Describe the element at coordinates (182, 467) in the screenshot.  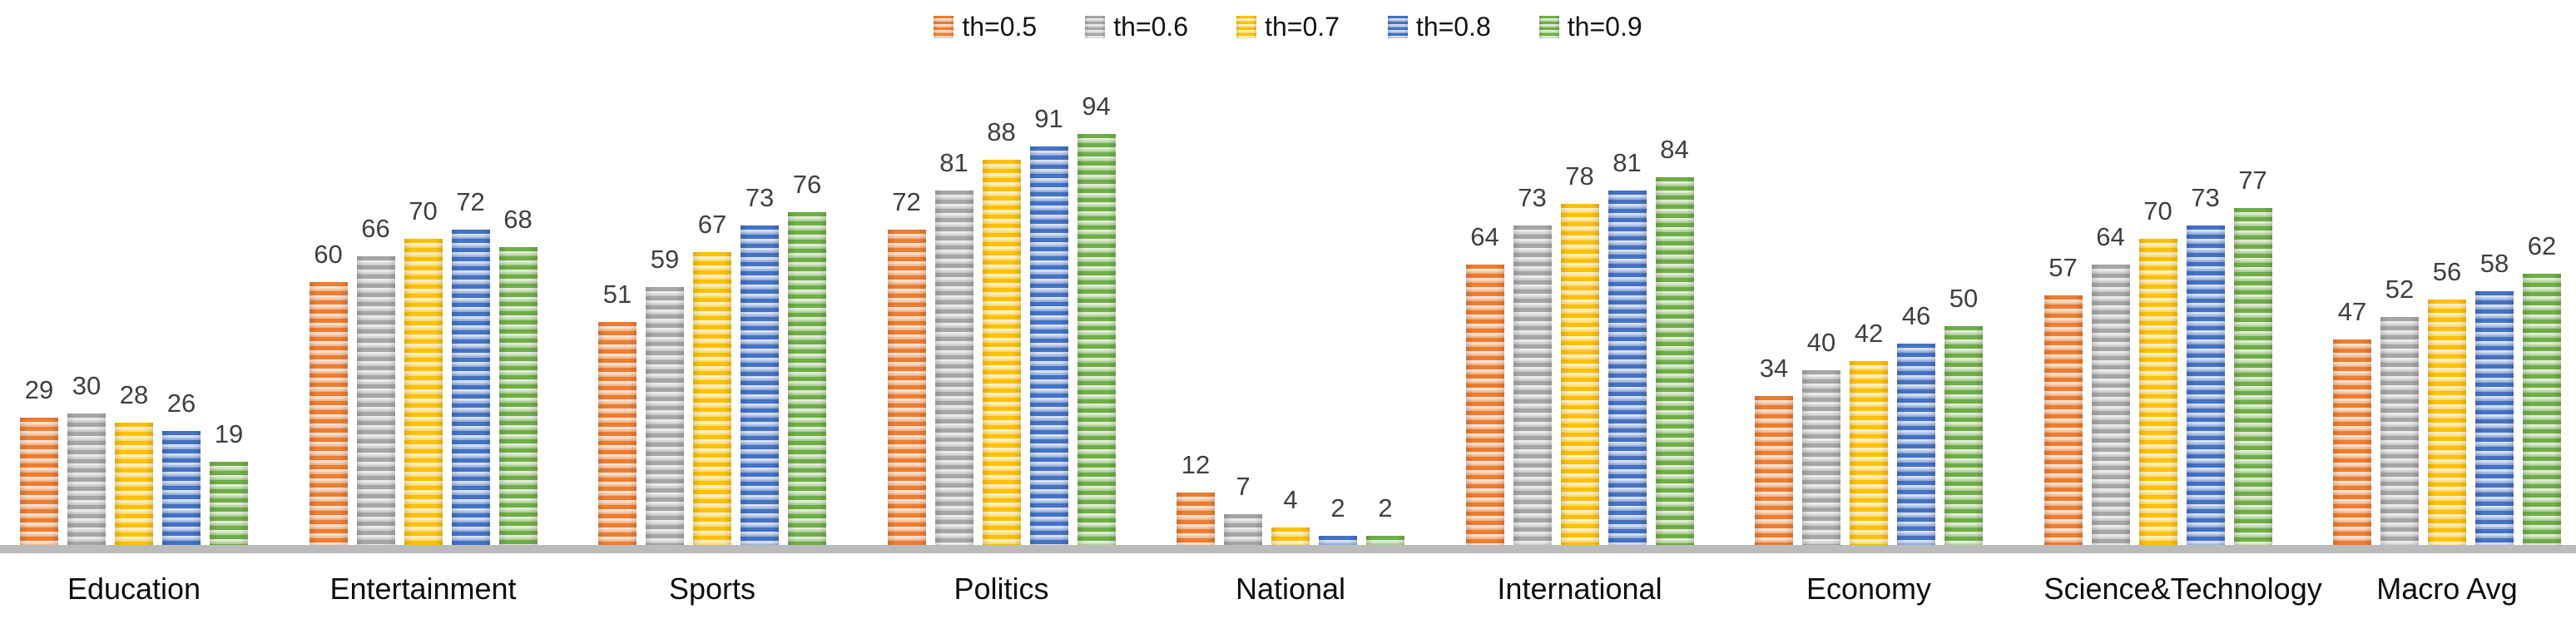
I see `bar-cell-th-0-8-education: 26` at that location.